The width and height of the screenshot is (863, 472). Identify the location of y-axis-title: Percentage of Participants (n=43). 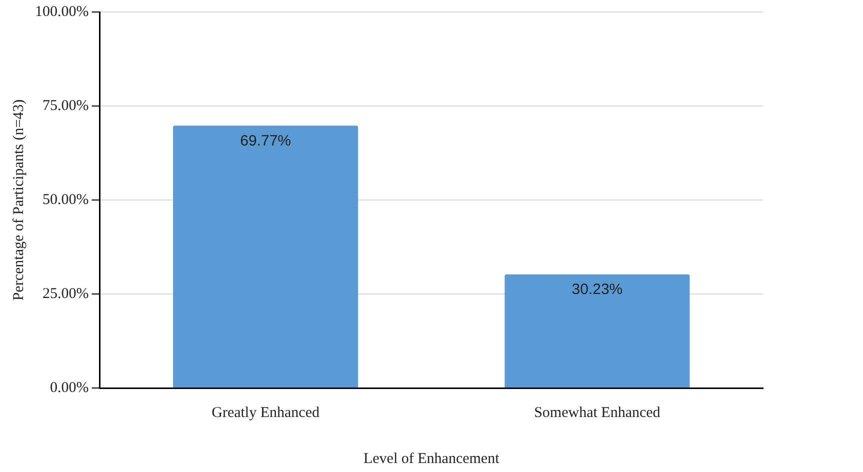
(18, 200).